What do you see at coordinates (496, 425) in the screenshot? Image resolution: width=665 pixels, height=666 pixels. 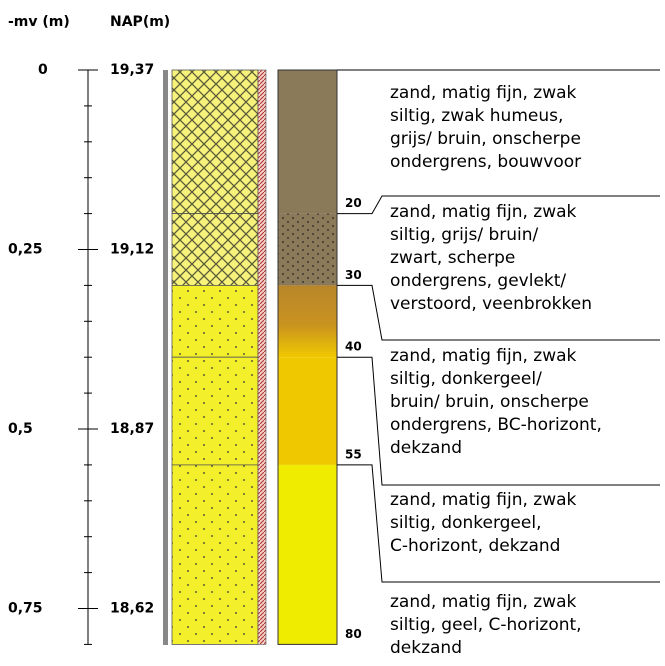 I see `description: ondergrens, BC-horizont,` at bounding box center [496, 425].